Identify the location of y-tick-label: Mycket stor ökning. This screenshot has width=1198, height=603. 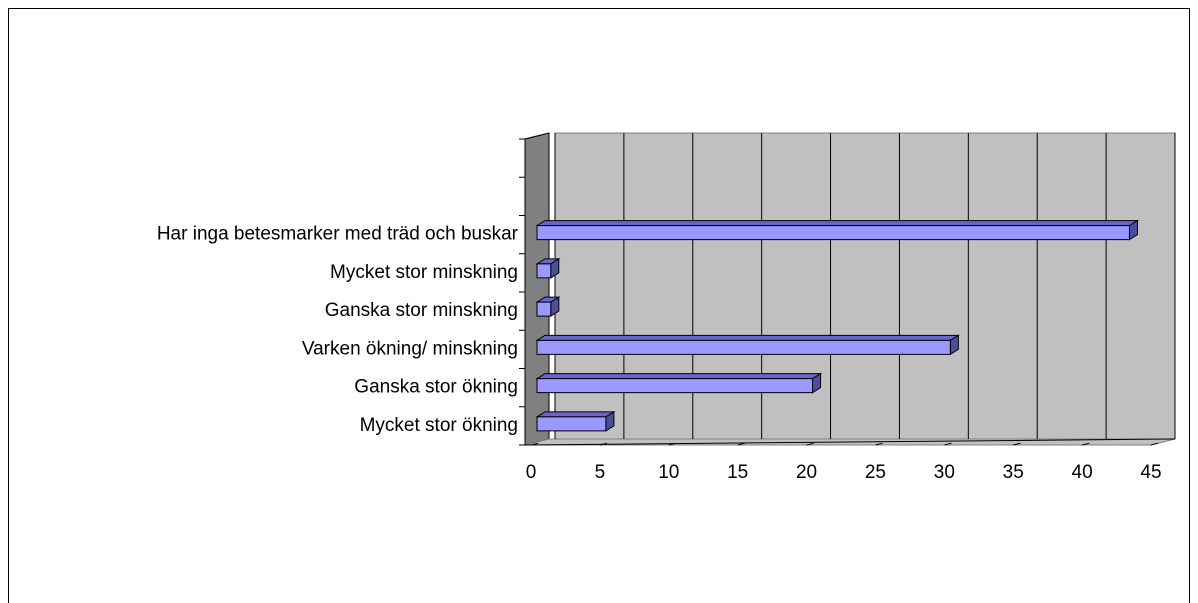
(439, 425).